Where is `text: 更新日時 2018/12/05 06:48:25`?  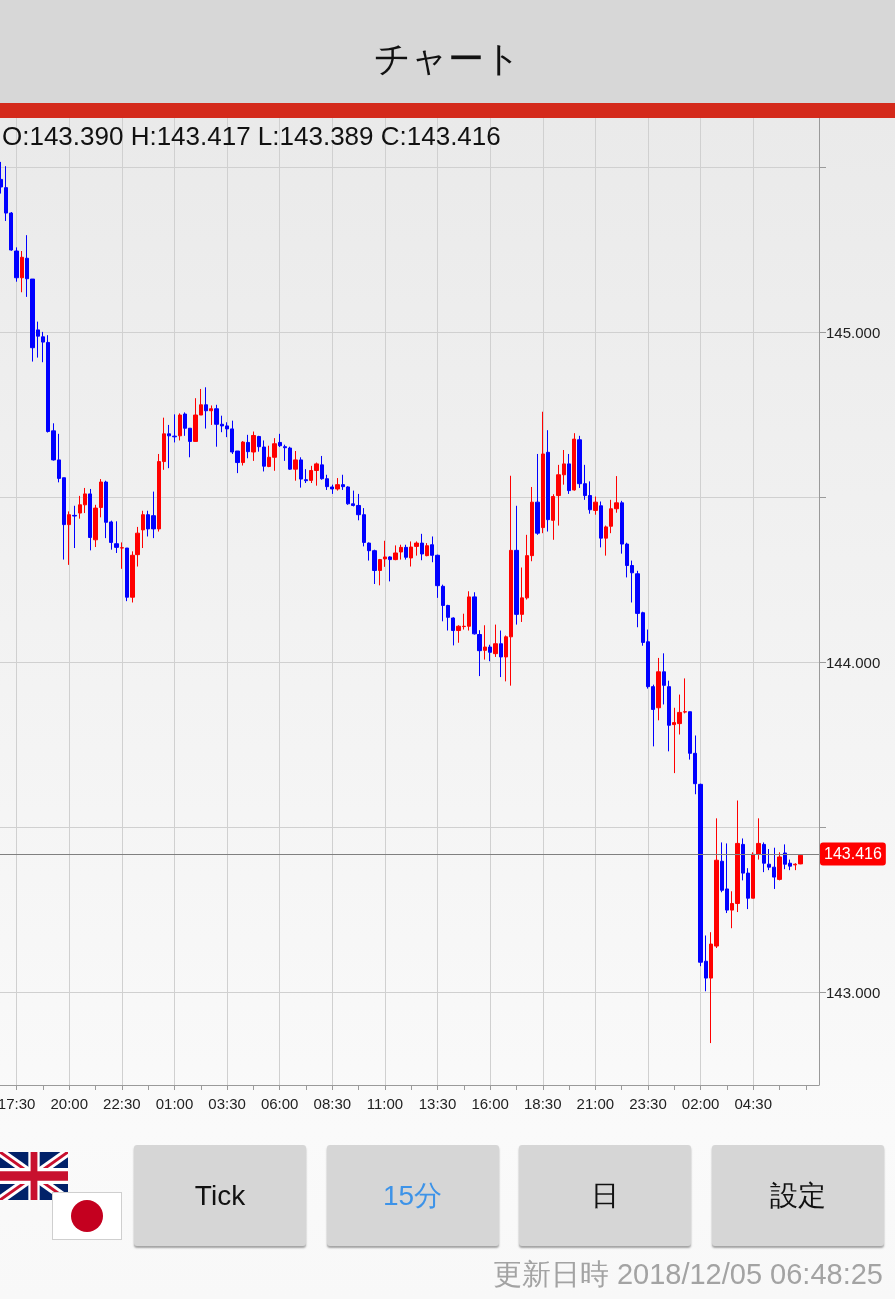 text: 更新日時 2018/12/05 06:48:25 is located at coordinates (687, 1274).